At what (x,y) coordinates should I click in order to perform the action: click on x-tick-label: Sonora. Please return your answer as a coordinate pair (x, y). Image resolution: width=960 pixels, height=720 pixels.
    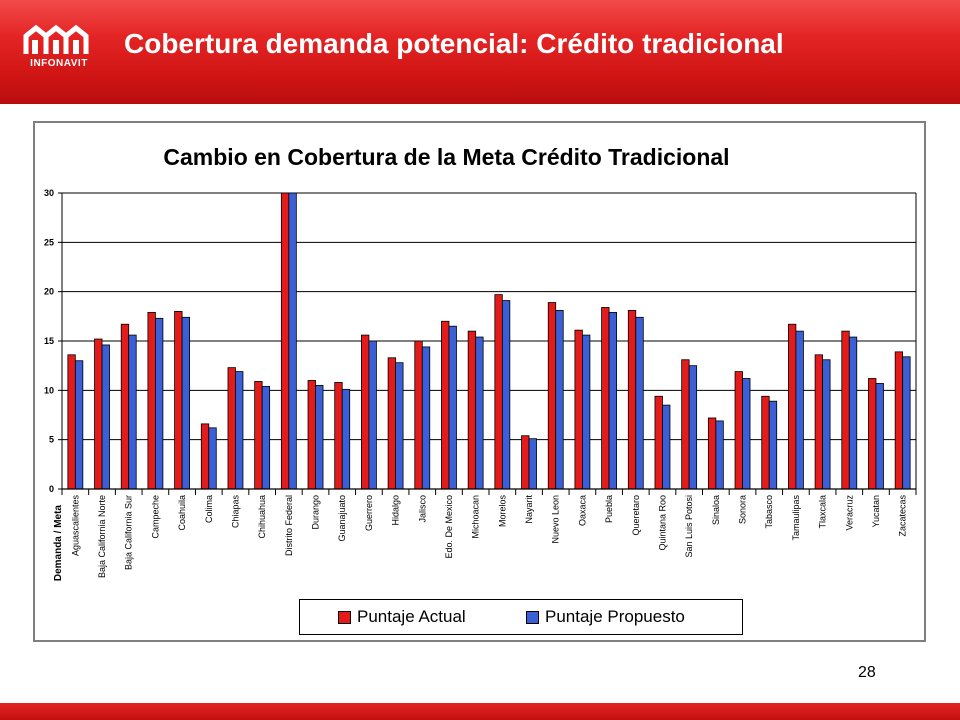
    Looking at the image, I should click on (743, 509).